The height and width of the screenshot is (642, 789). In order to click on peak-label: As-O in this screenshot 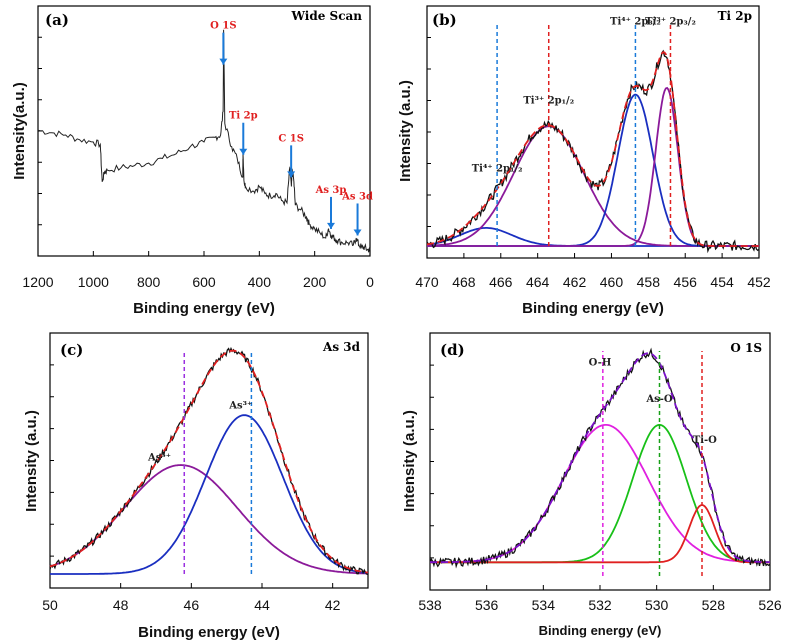, I will do `click(659, 399)`.